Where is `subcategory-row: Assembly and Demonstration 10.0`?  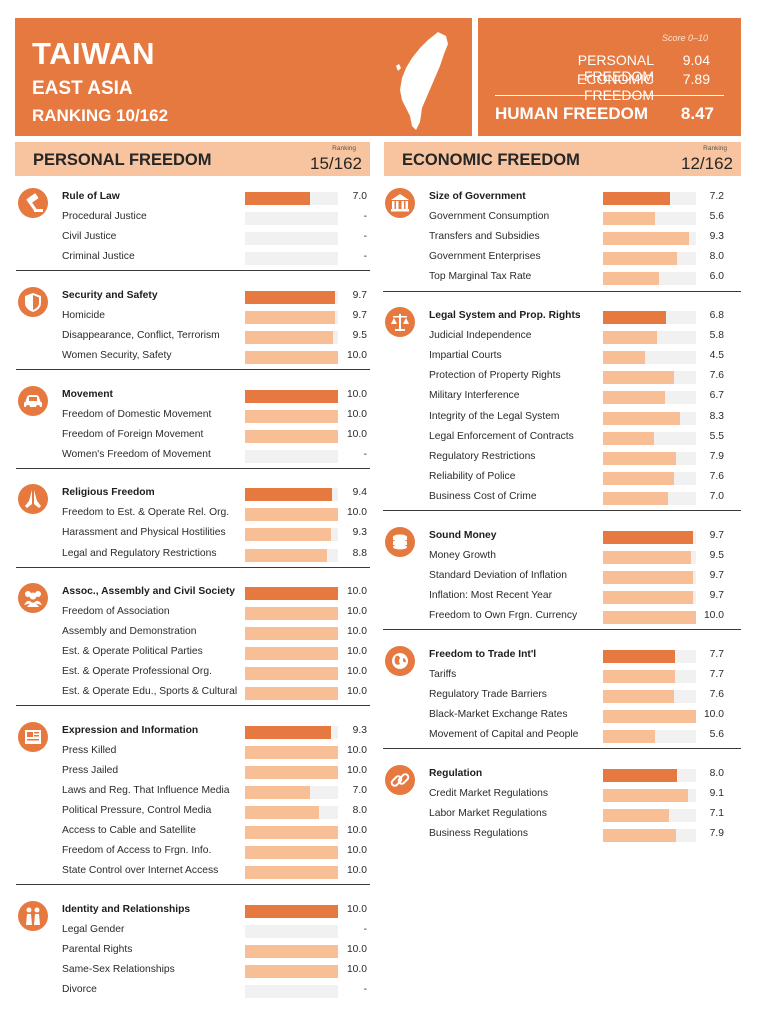
subcategory-row: Assembly and Demonstration 10.0 is located at coordinates (193, 633).